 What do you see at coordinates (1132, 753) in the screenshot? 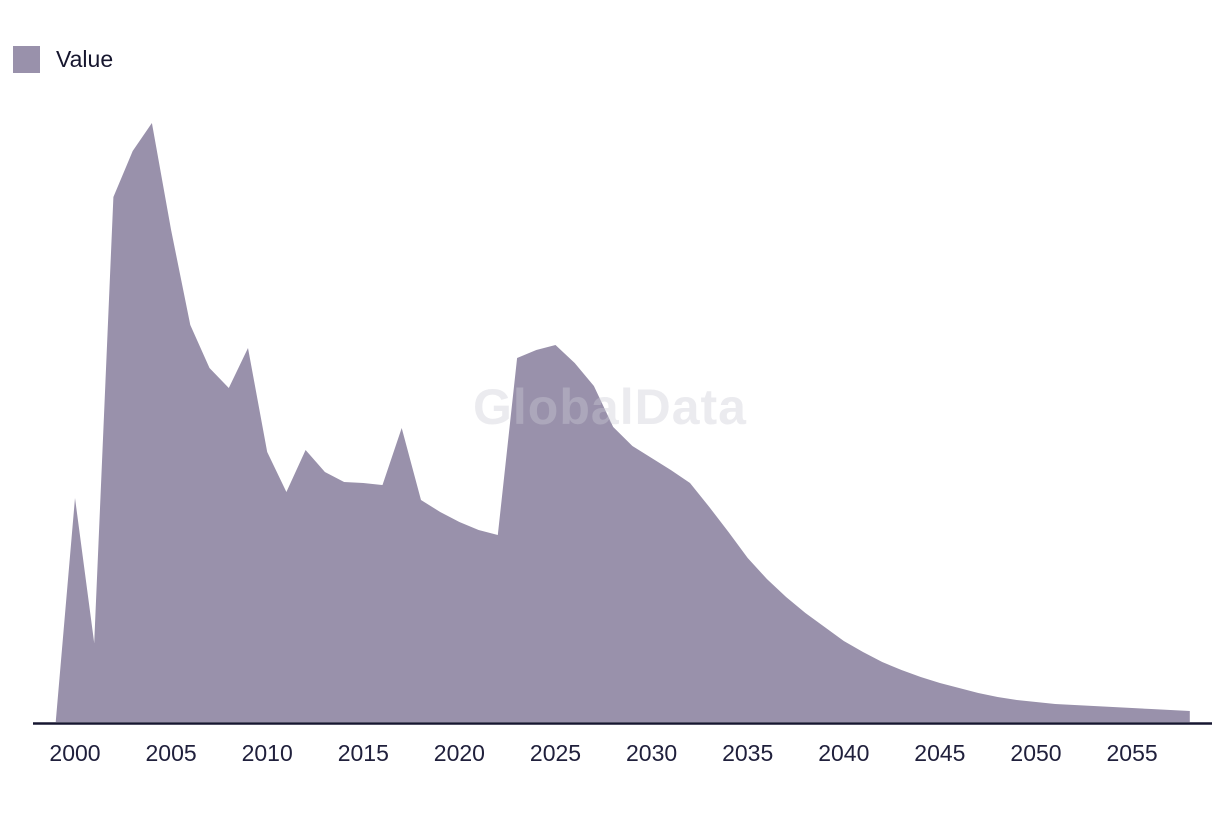
I see `x-axis-tick-label: 2055` at bounding box center [1132, 753].